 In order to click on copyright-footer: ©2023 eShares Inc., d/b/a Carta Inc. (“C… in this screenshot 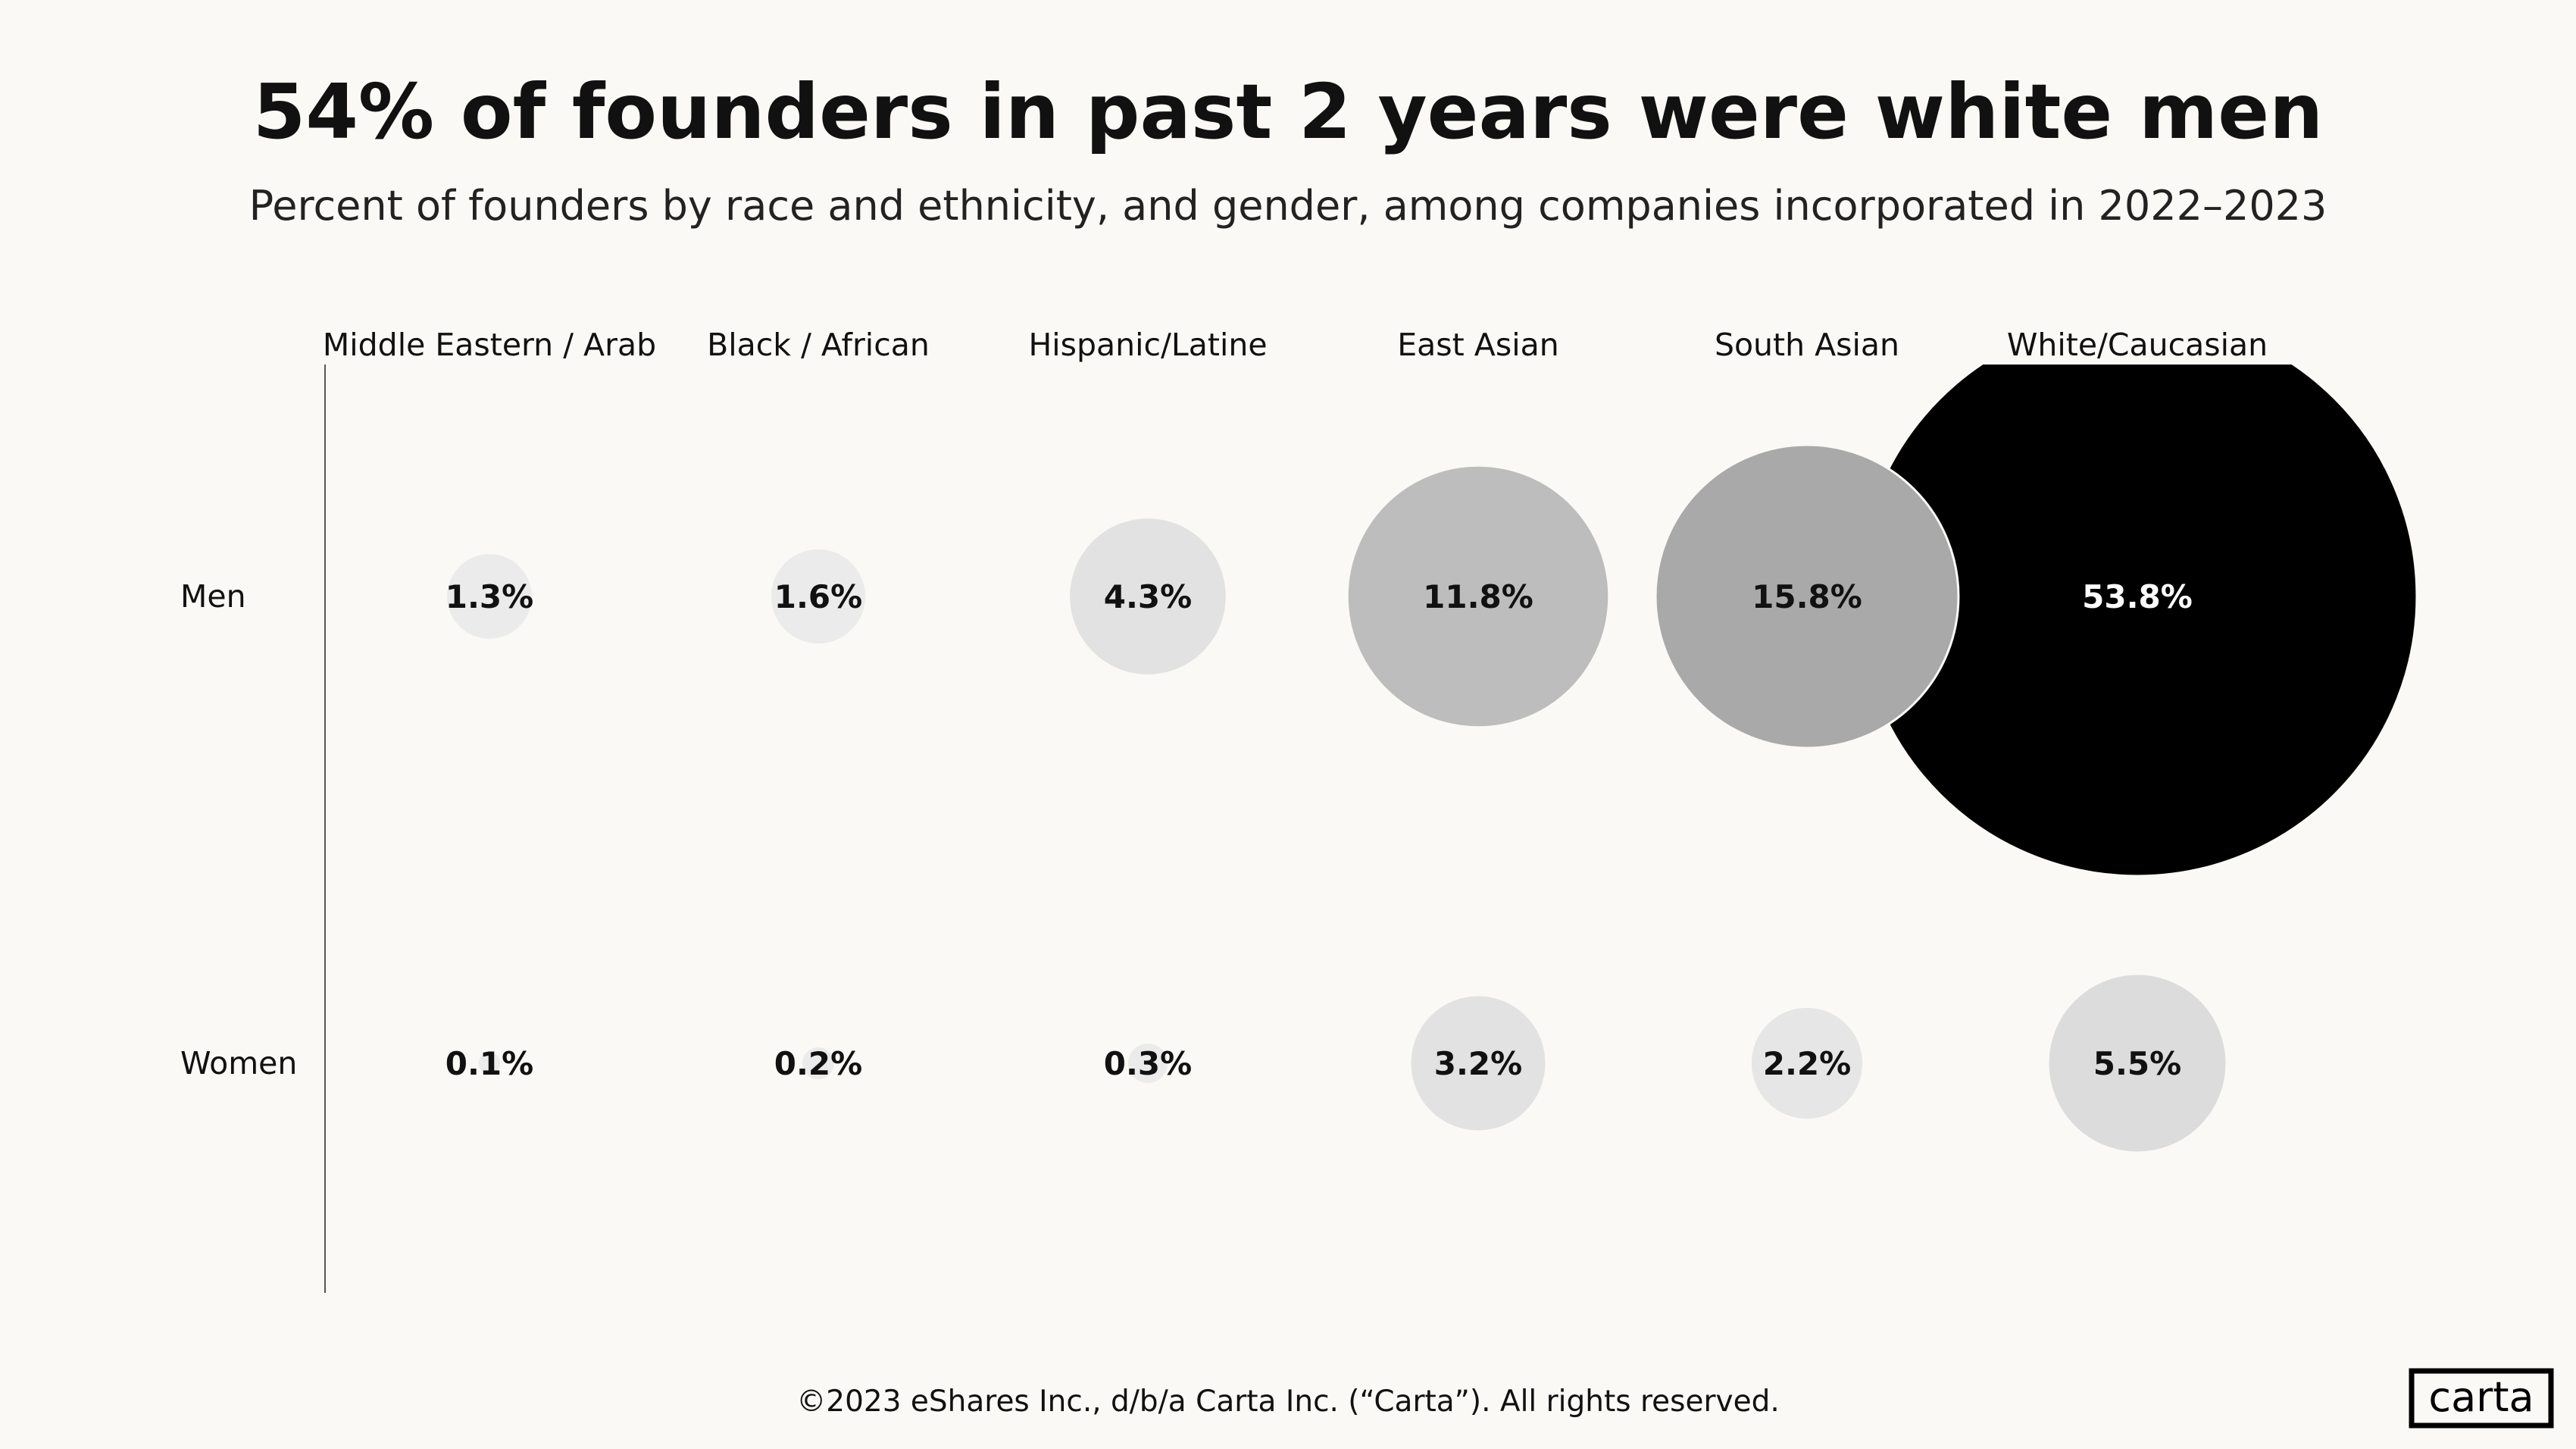, I will do `click(1288, 1402)`.